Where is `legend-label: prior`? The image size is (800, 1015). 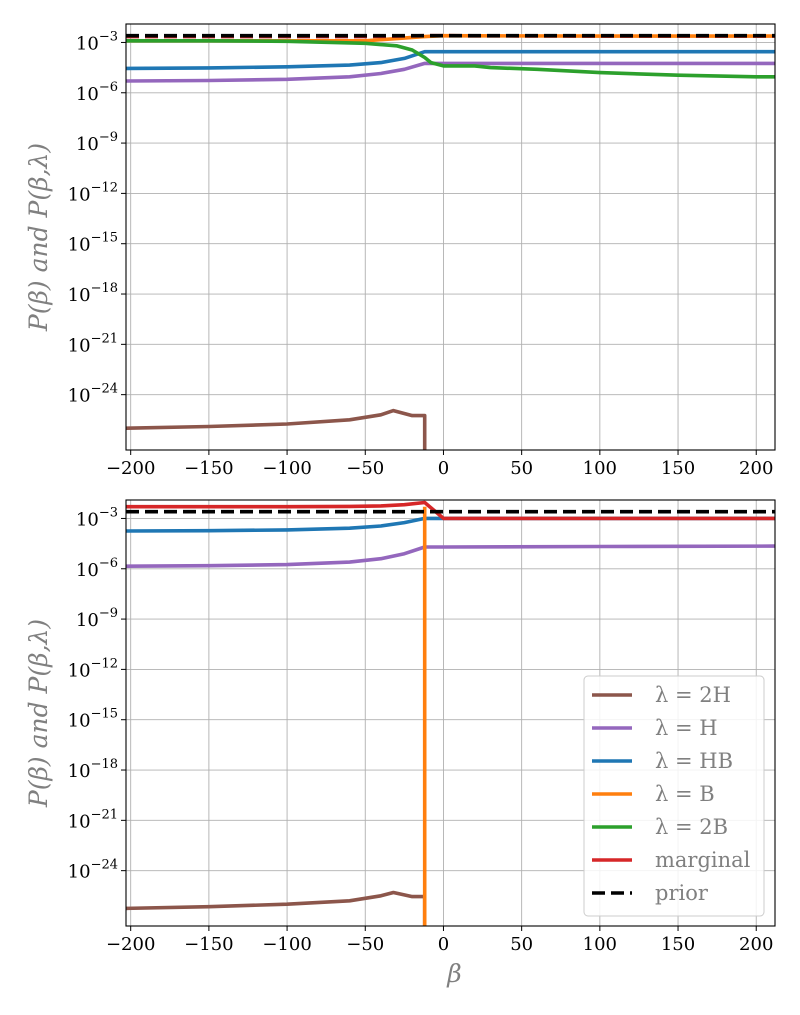 legend-label: prior is located at coordinates (682, 893).